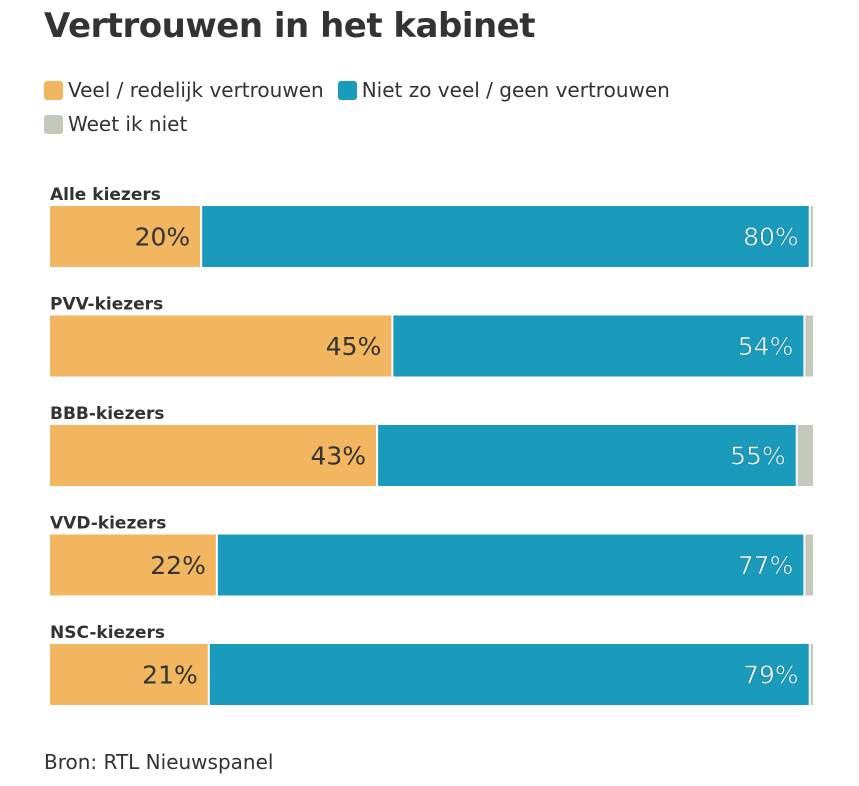 The height and width of the screenshot is (786, 859). What do you see at coordinates (133, 565) in the screenshot?
I see `bar-segment-vvd-kiezers-s0` at bounding box center [133, 565].